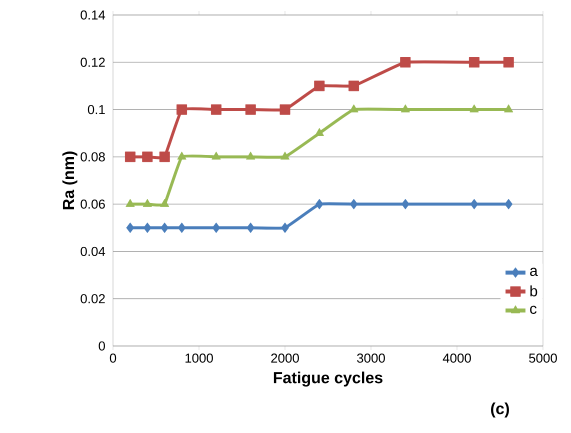 The height and width of the screenshot is (433, 571). What do you see at coordinates (96, 109) in the screenshot?
I see `y-tick-label: 0.1` at bounding box center [96, 109].